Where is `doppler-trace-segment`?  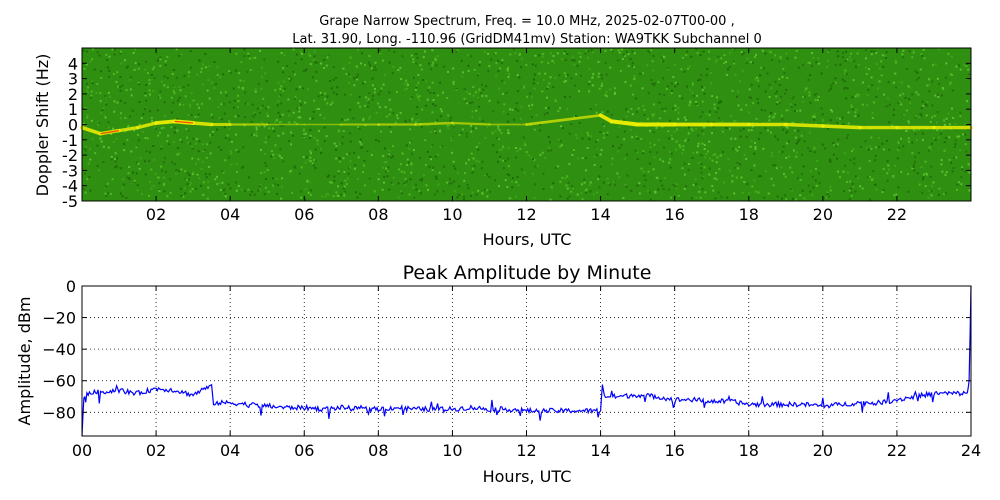
doppler-trace-segment is located at coordinates (841, 127).